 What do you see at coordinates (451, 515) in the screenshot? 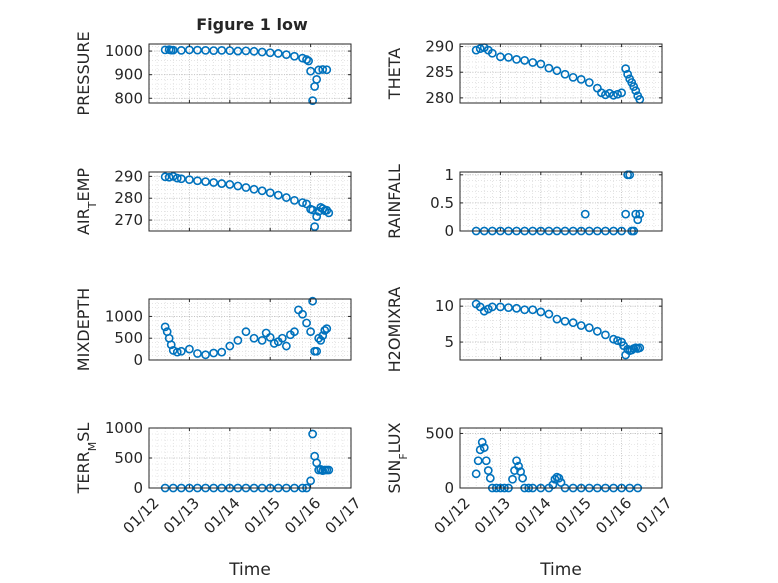
I see `x-tick-label: 01/12` at bounding box center [451, 515].